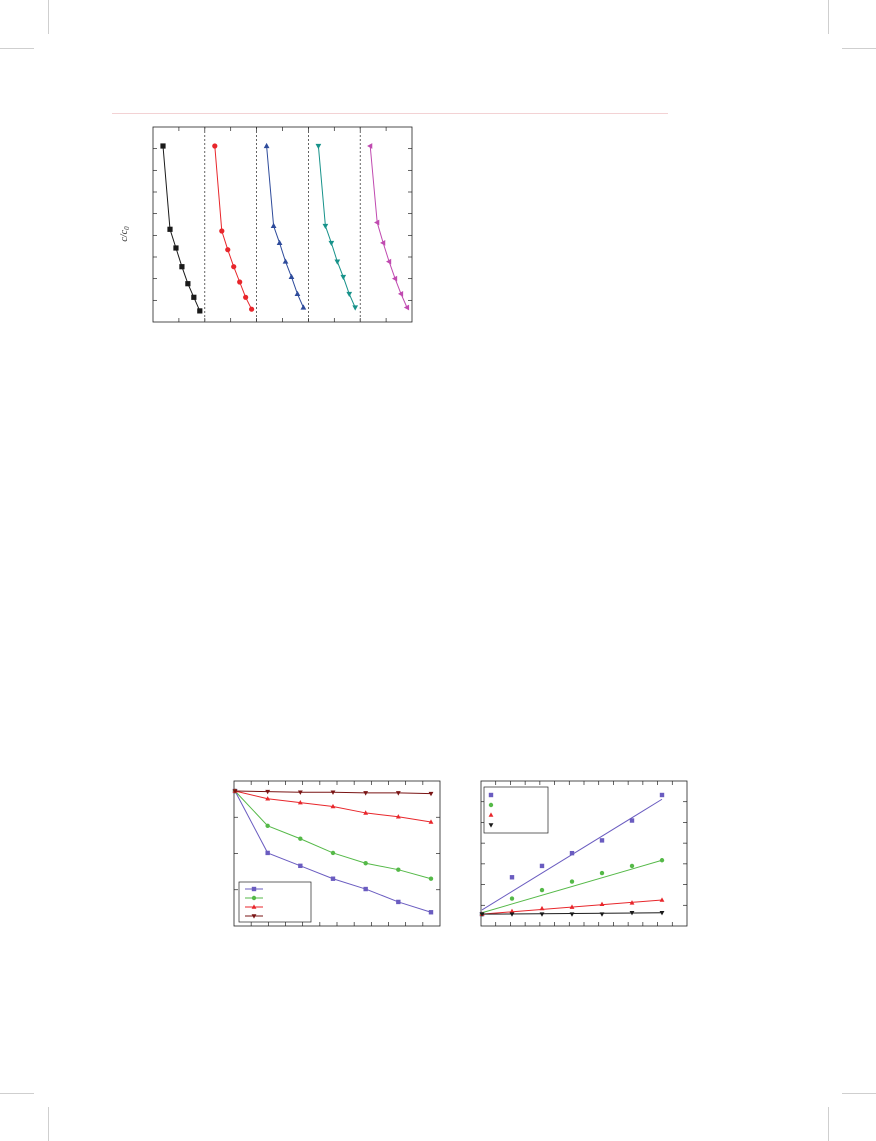 The width and height of the screenshot is (876, 1141). I want to click on chart3-fit-line, so click(572, 886).